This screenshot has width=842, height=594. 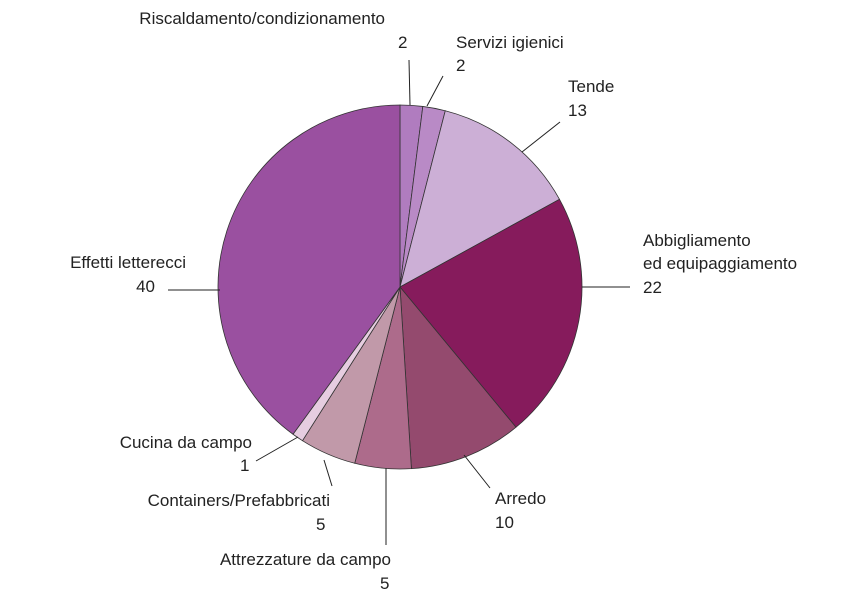 I want to click on slice-label: Cucina da campo, so click(x=186, y=442).